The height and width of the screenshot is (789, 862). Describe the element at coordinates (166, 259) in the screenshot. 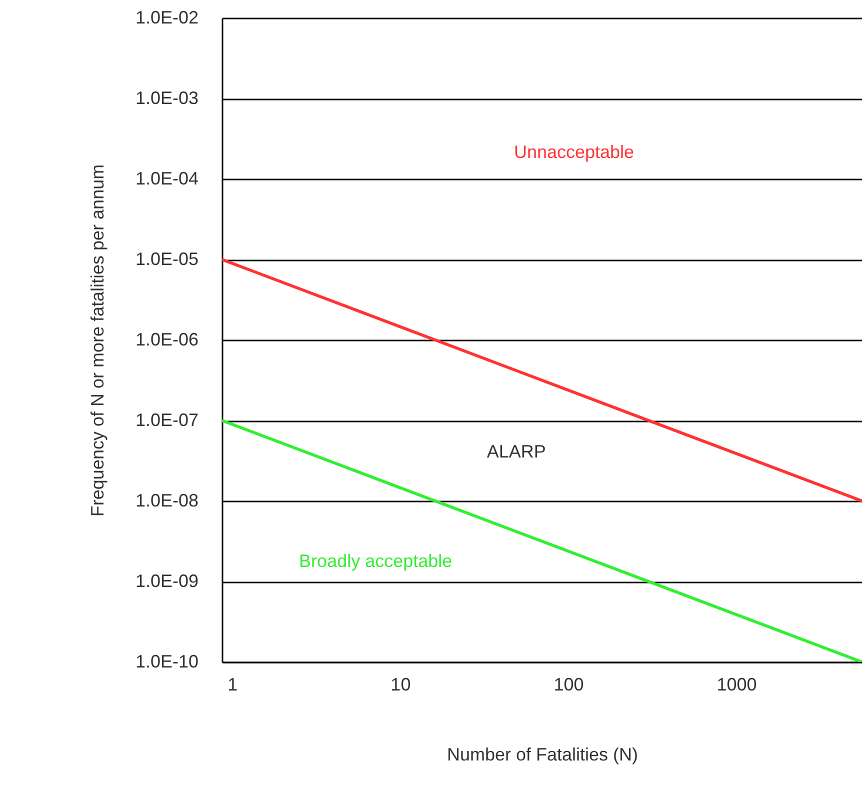

I see `y-tick-label: 1.0E-05` at that location.